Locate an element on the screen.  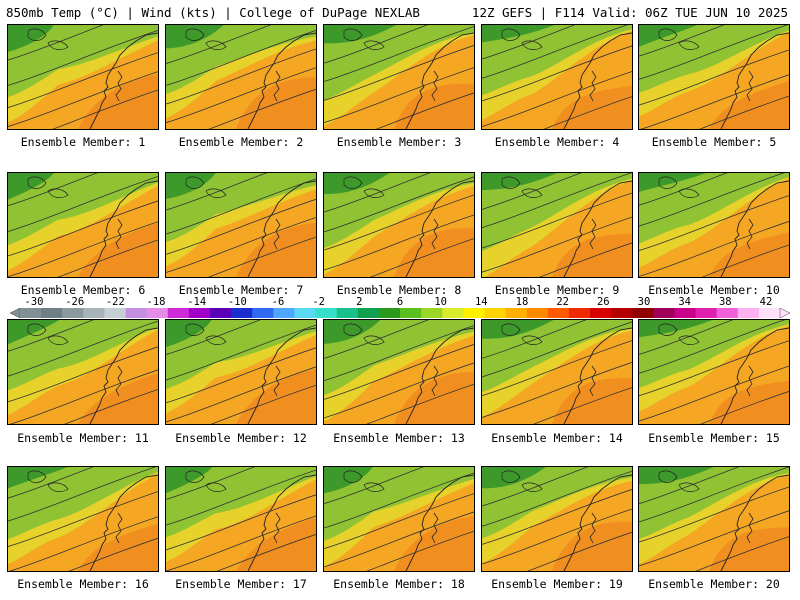
colorbar-tick-label: -18 is located at coordinates (156, 302).